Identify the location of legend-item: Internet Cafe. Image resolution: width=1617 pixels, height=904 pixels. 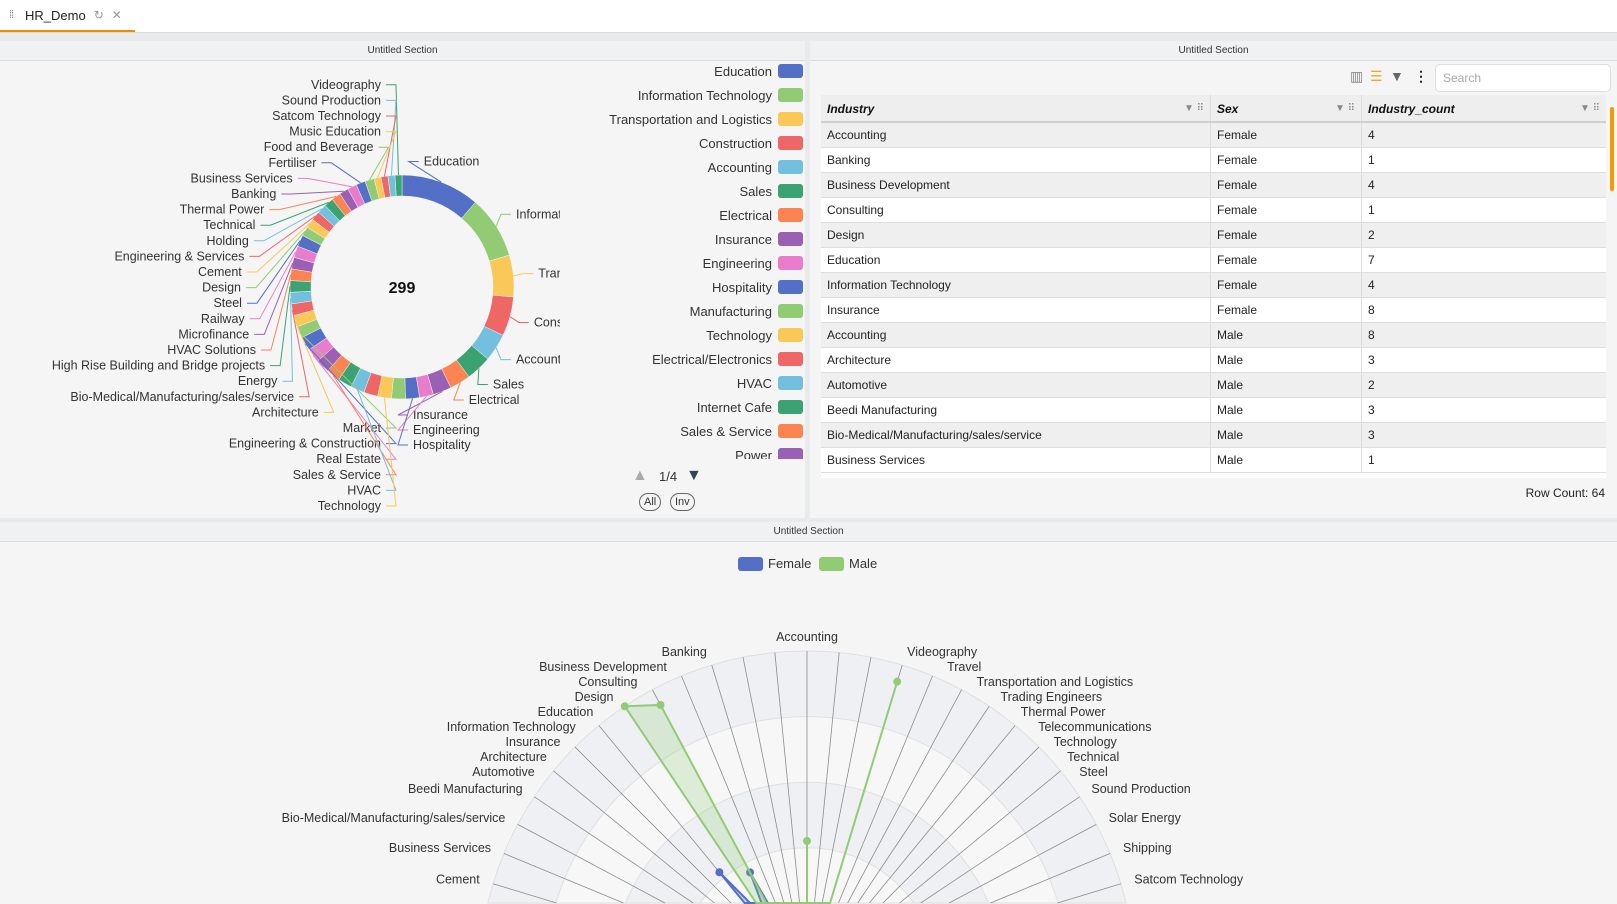
(750, 407).